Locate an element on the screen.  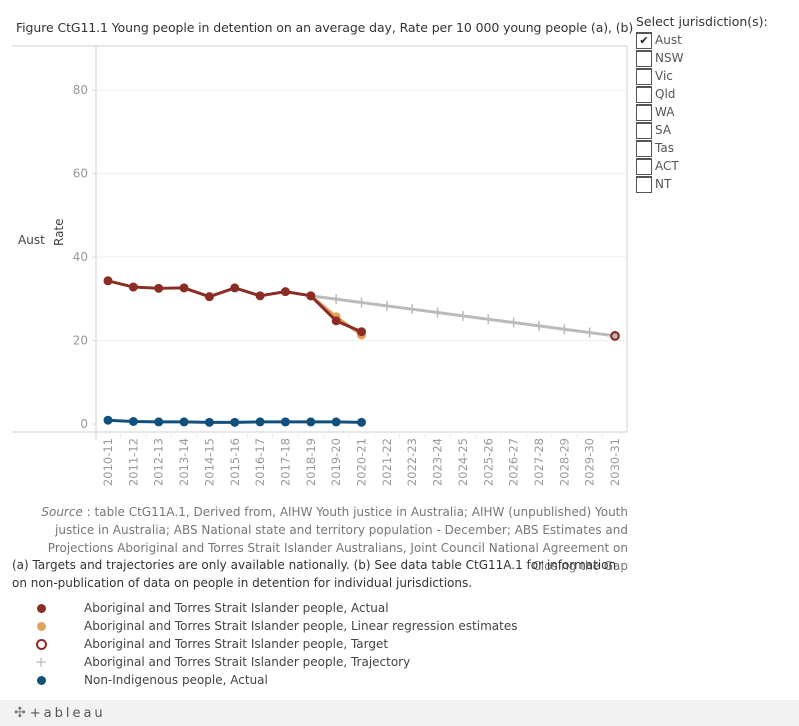
y-tick-label: 40 is located at coordinates (80, 257).